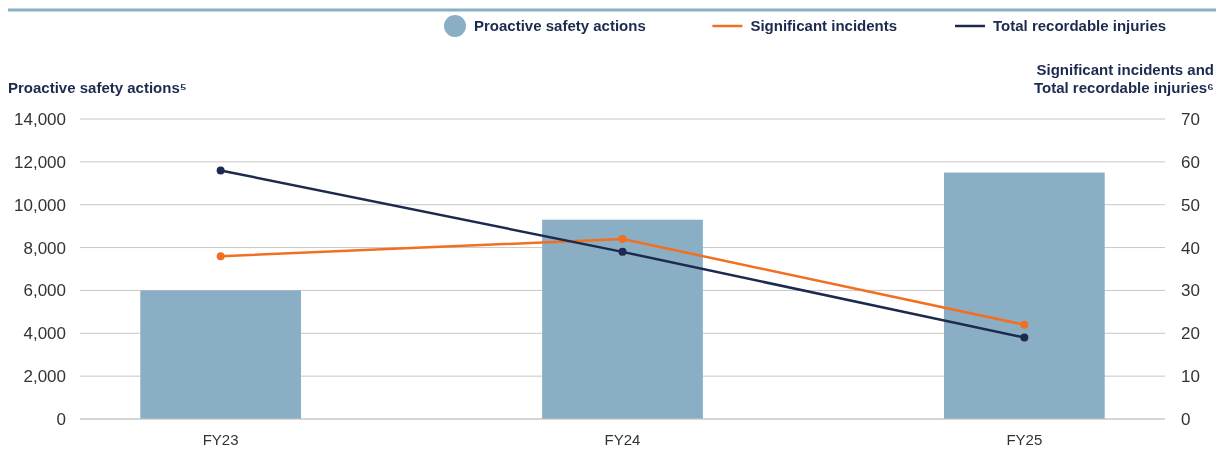 The width and height of the screenshot is (1224, 456). Describe the element at coordinates (1190, 162) in the screenshot. I see `y2-tick-label: 60` at that location.